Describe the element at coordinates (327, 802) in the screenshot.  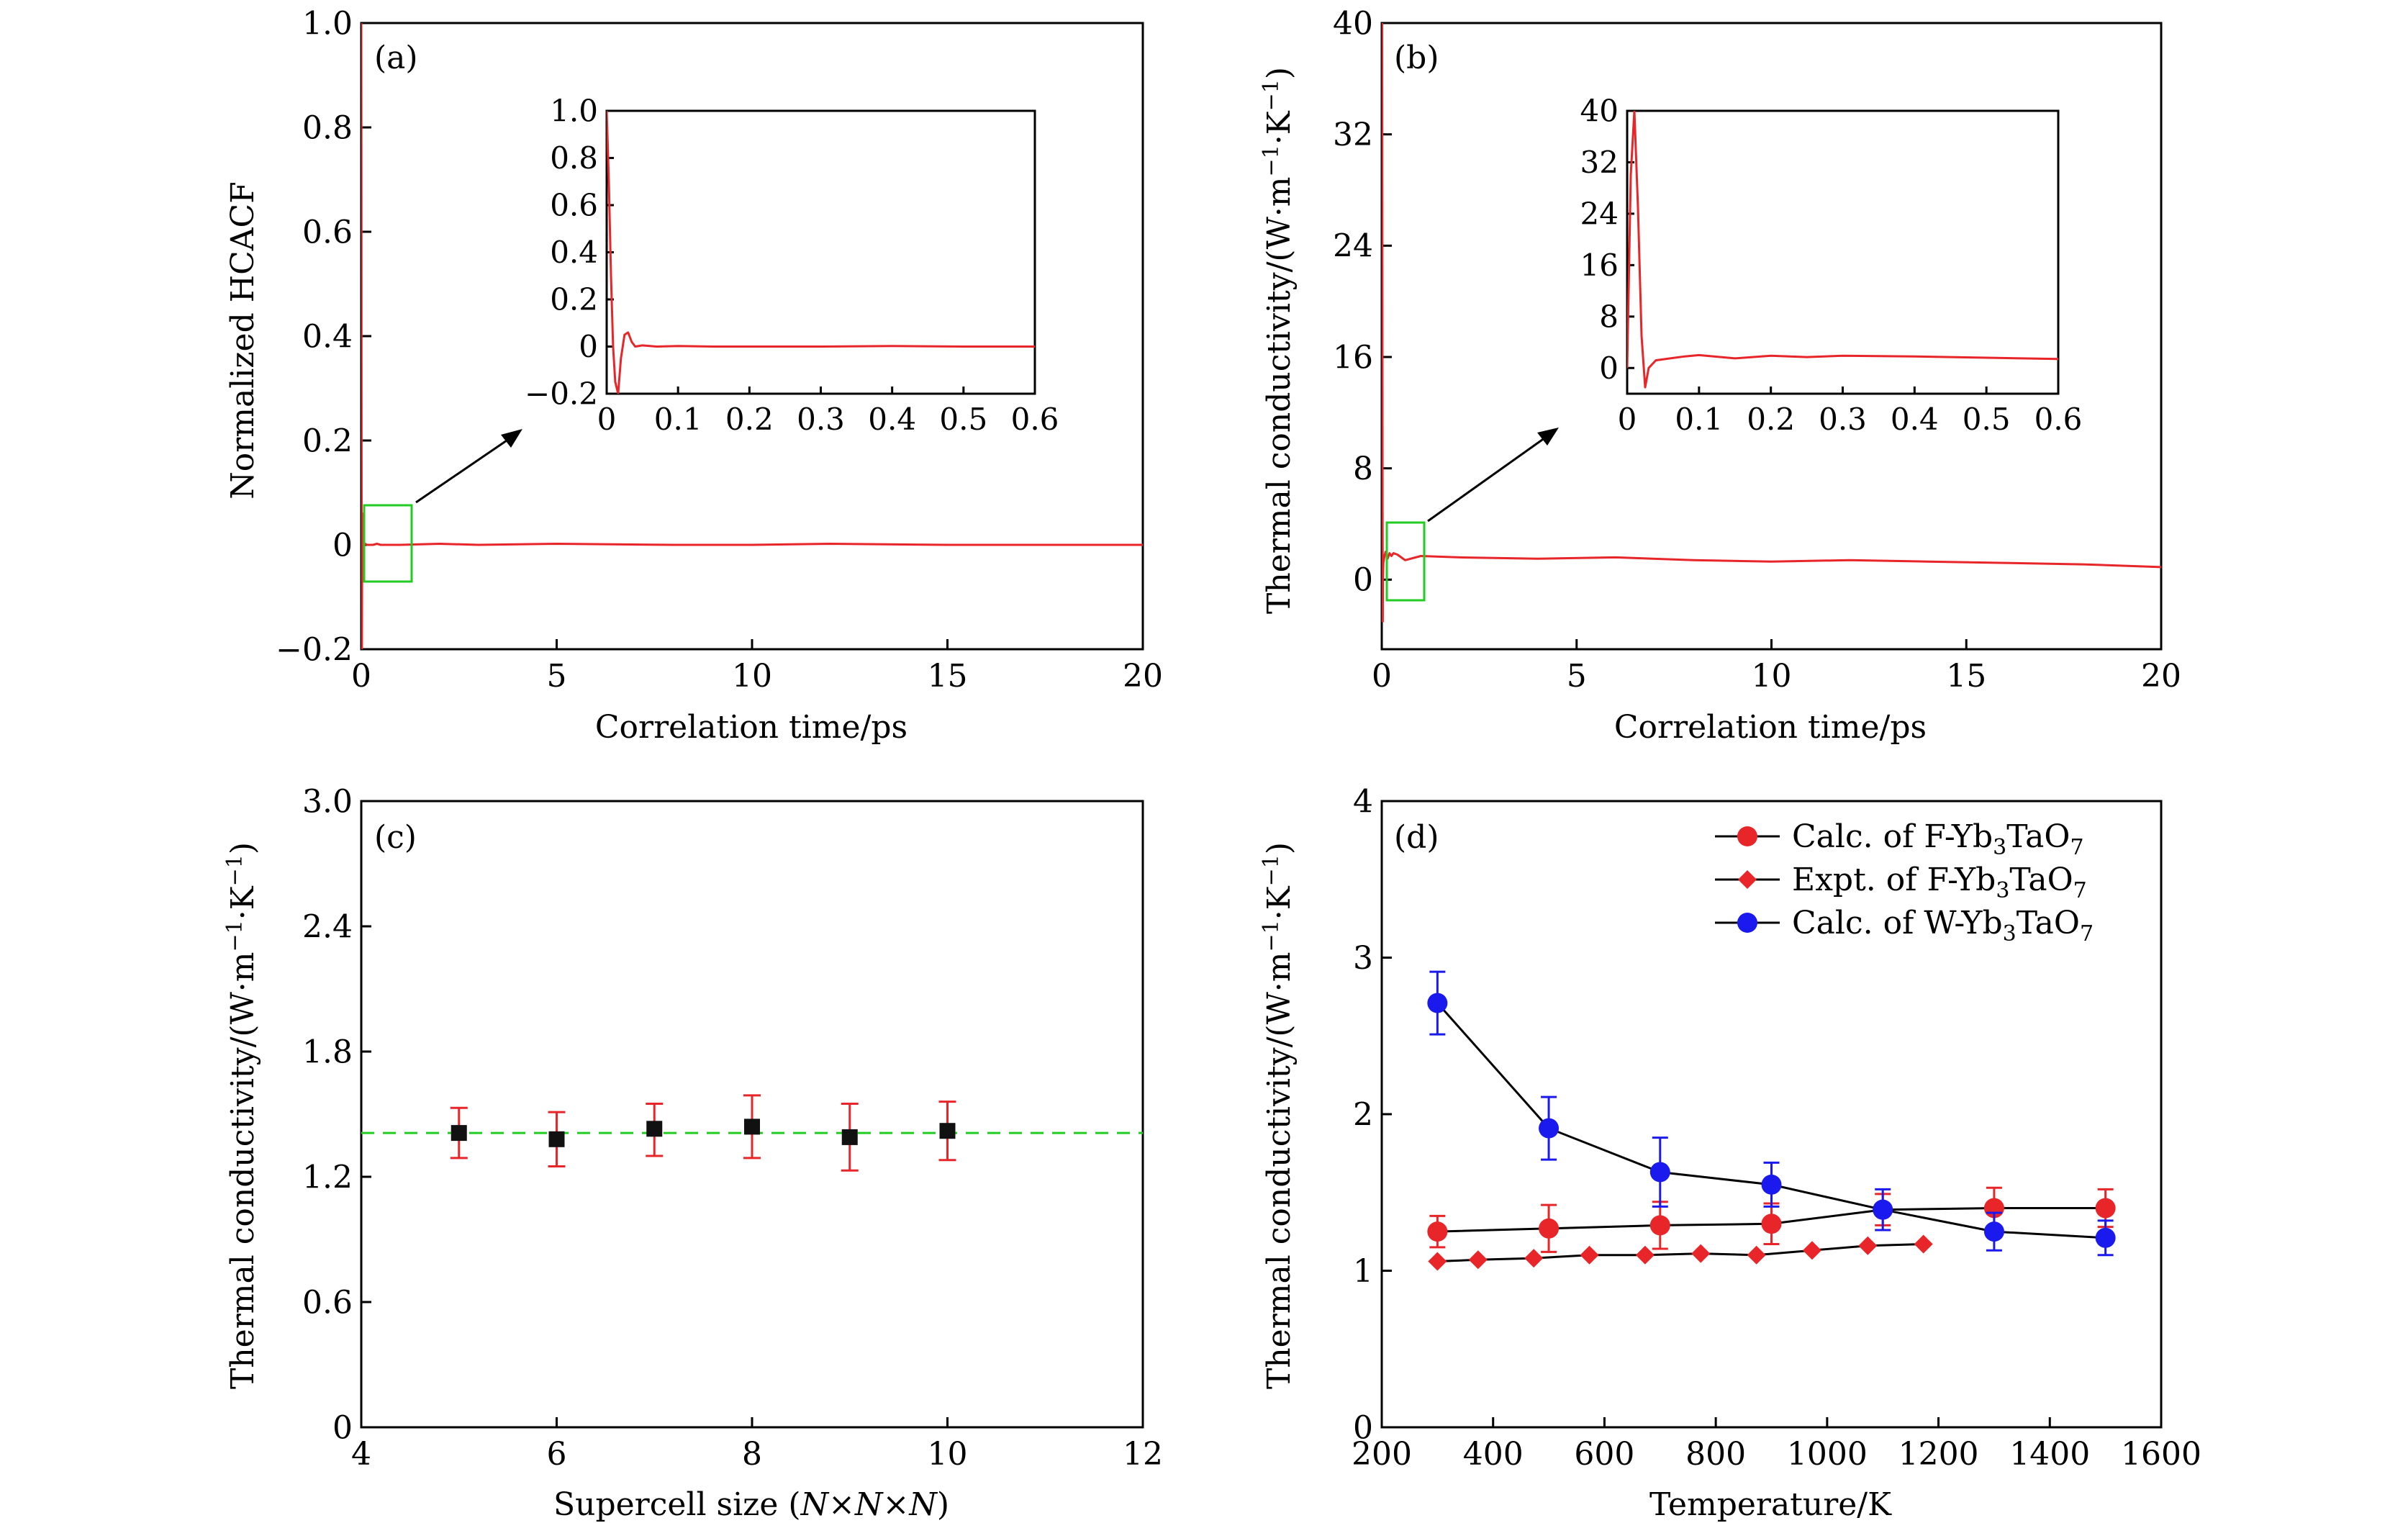
I see `panel-c-y-tick-label: 3.0` at that location.